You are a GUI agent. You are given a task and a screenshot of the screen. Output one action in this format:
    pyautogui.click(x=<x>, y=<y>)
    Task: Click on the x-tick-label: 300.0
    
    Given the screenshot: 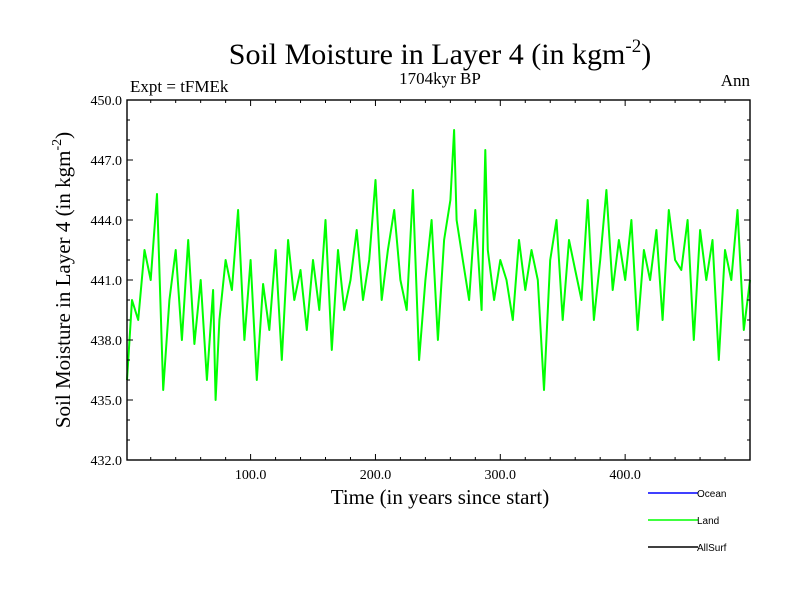 What is the action you would take?
    pyautogui.click(x=501, y=475)
    